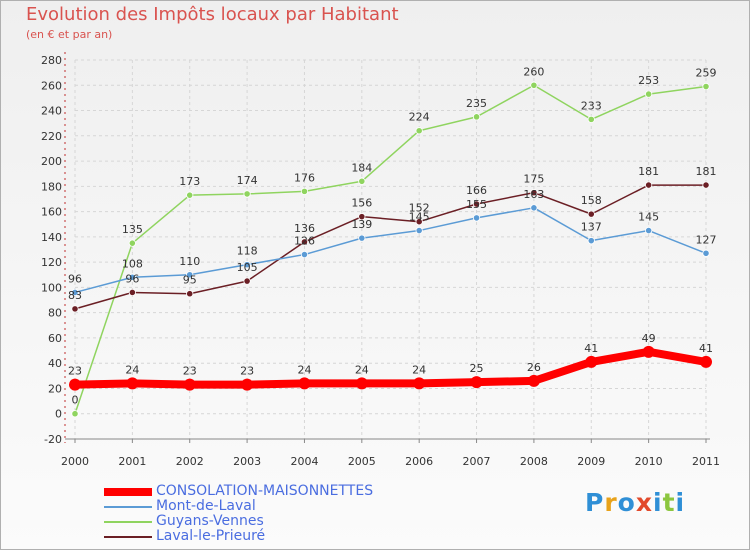 The height and width of the screenshot is (550, 750). I want to click on data-label: 83, so click(75, 295).